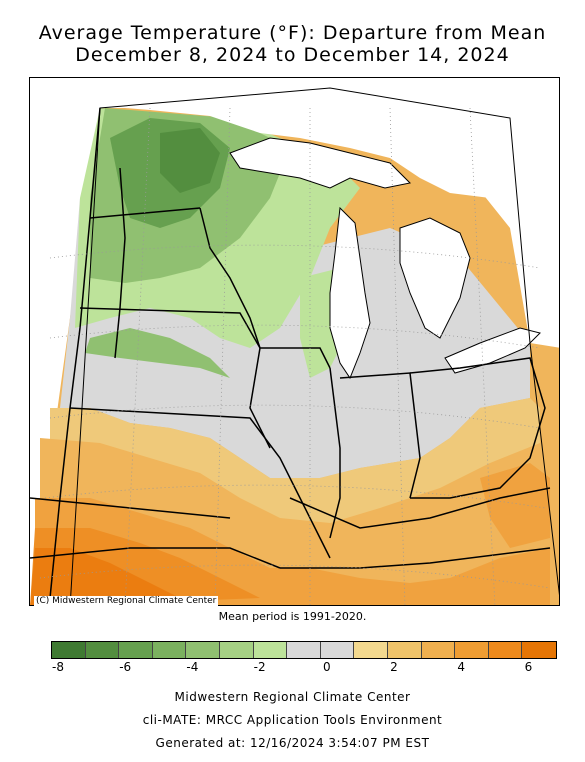  I want to click on legend-tick-labels: -8 -6 -4 -2 0 2 4 6, so click(292, 668).